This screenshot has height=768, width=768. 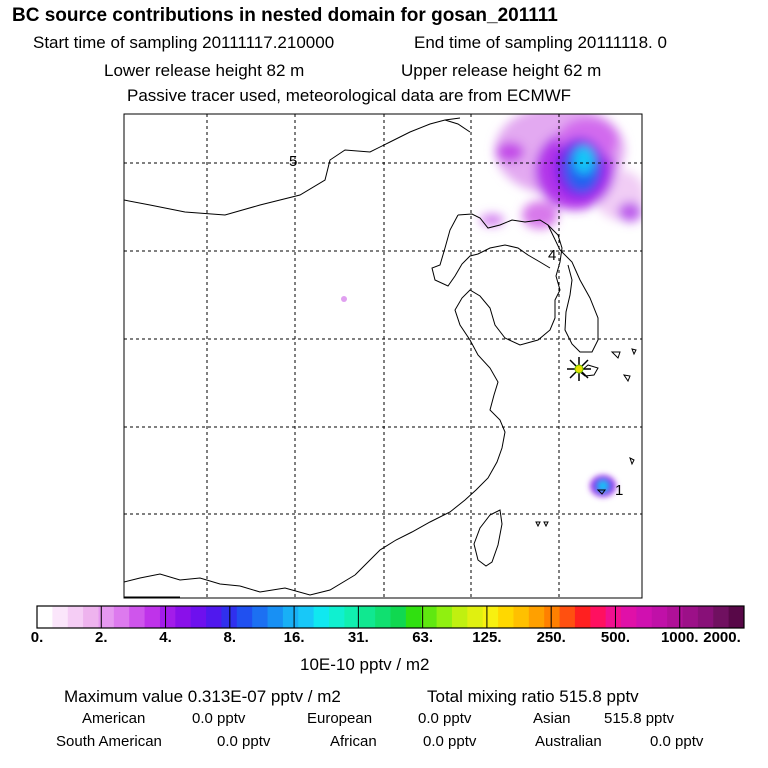 What do you see at coordinates (533, 696) in the screenshot?
I see `total-mixing-ratio: Total mixing ratio 515.8 pptv` at bounding box center [533, 696].